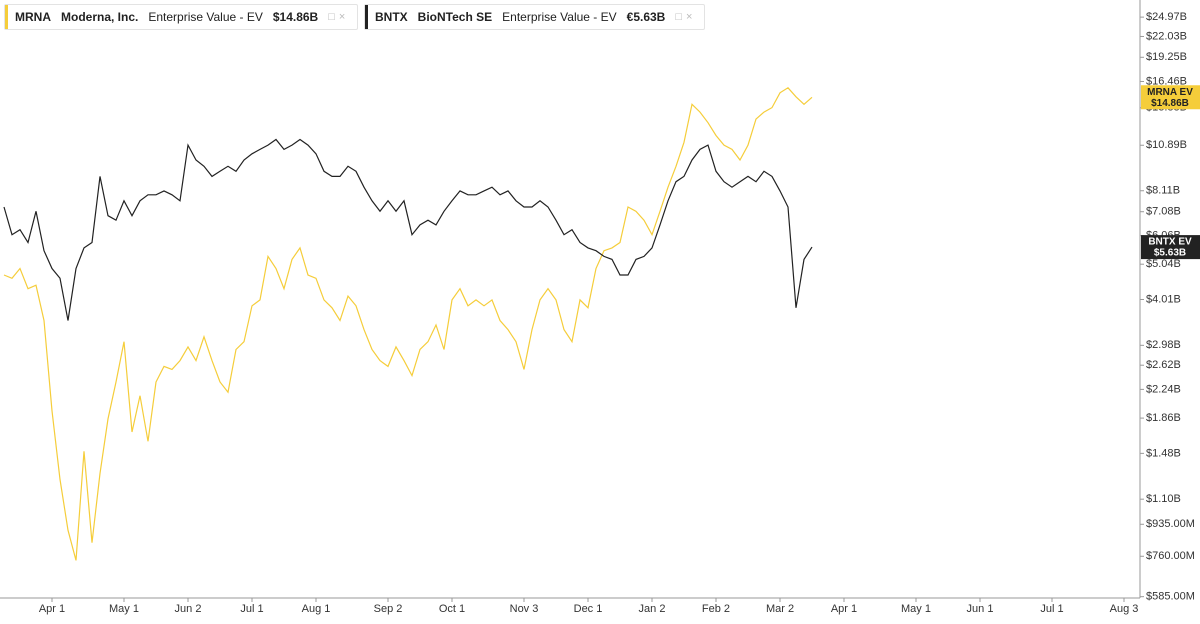  What do you see at coordinates (1170, 92) in the screenshot?
I see `price-tag-label: MRNA EV` at bounding box center [1170, 92].